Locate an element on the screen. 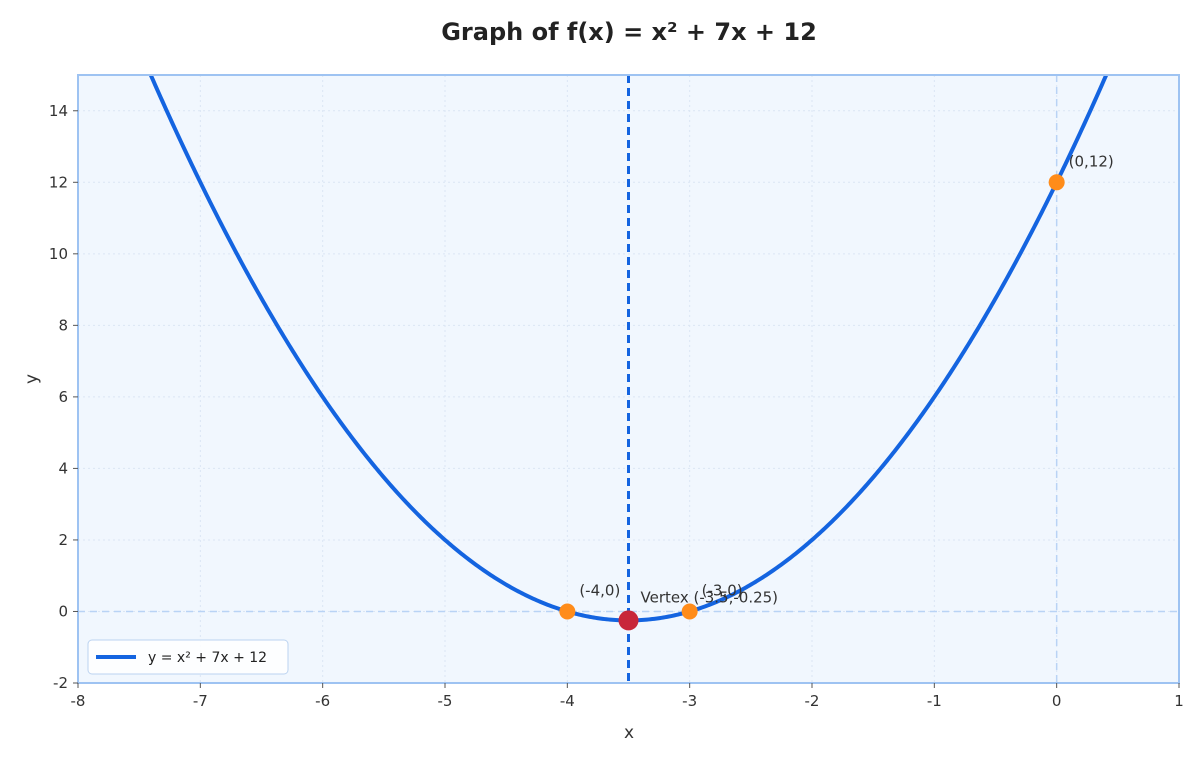 The width and height of the screenshot is (1200, 760). x-tick-label: 1 is located at coordinates (1179, 701).